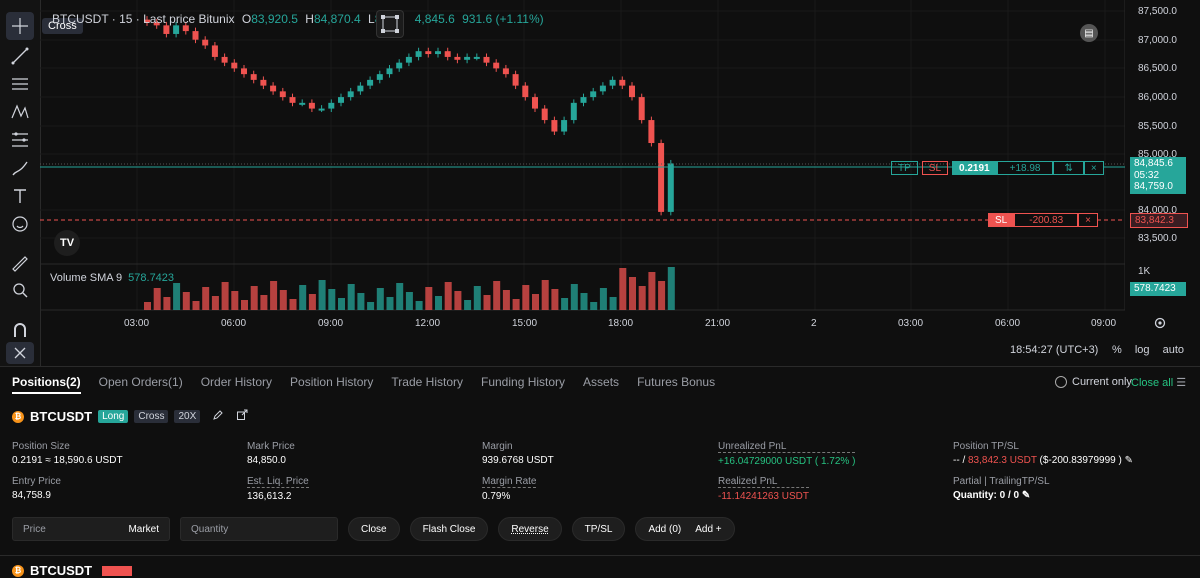 The image size is (1200, 578). What do you see at coordinates (518, 453) in the screenshot?
I see `margin-field: Margin 939.6768 USDT` at bounding box center [518, 453].